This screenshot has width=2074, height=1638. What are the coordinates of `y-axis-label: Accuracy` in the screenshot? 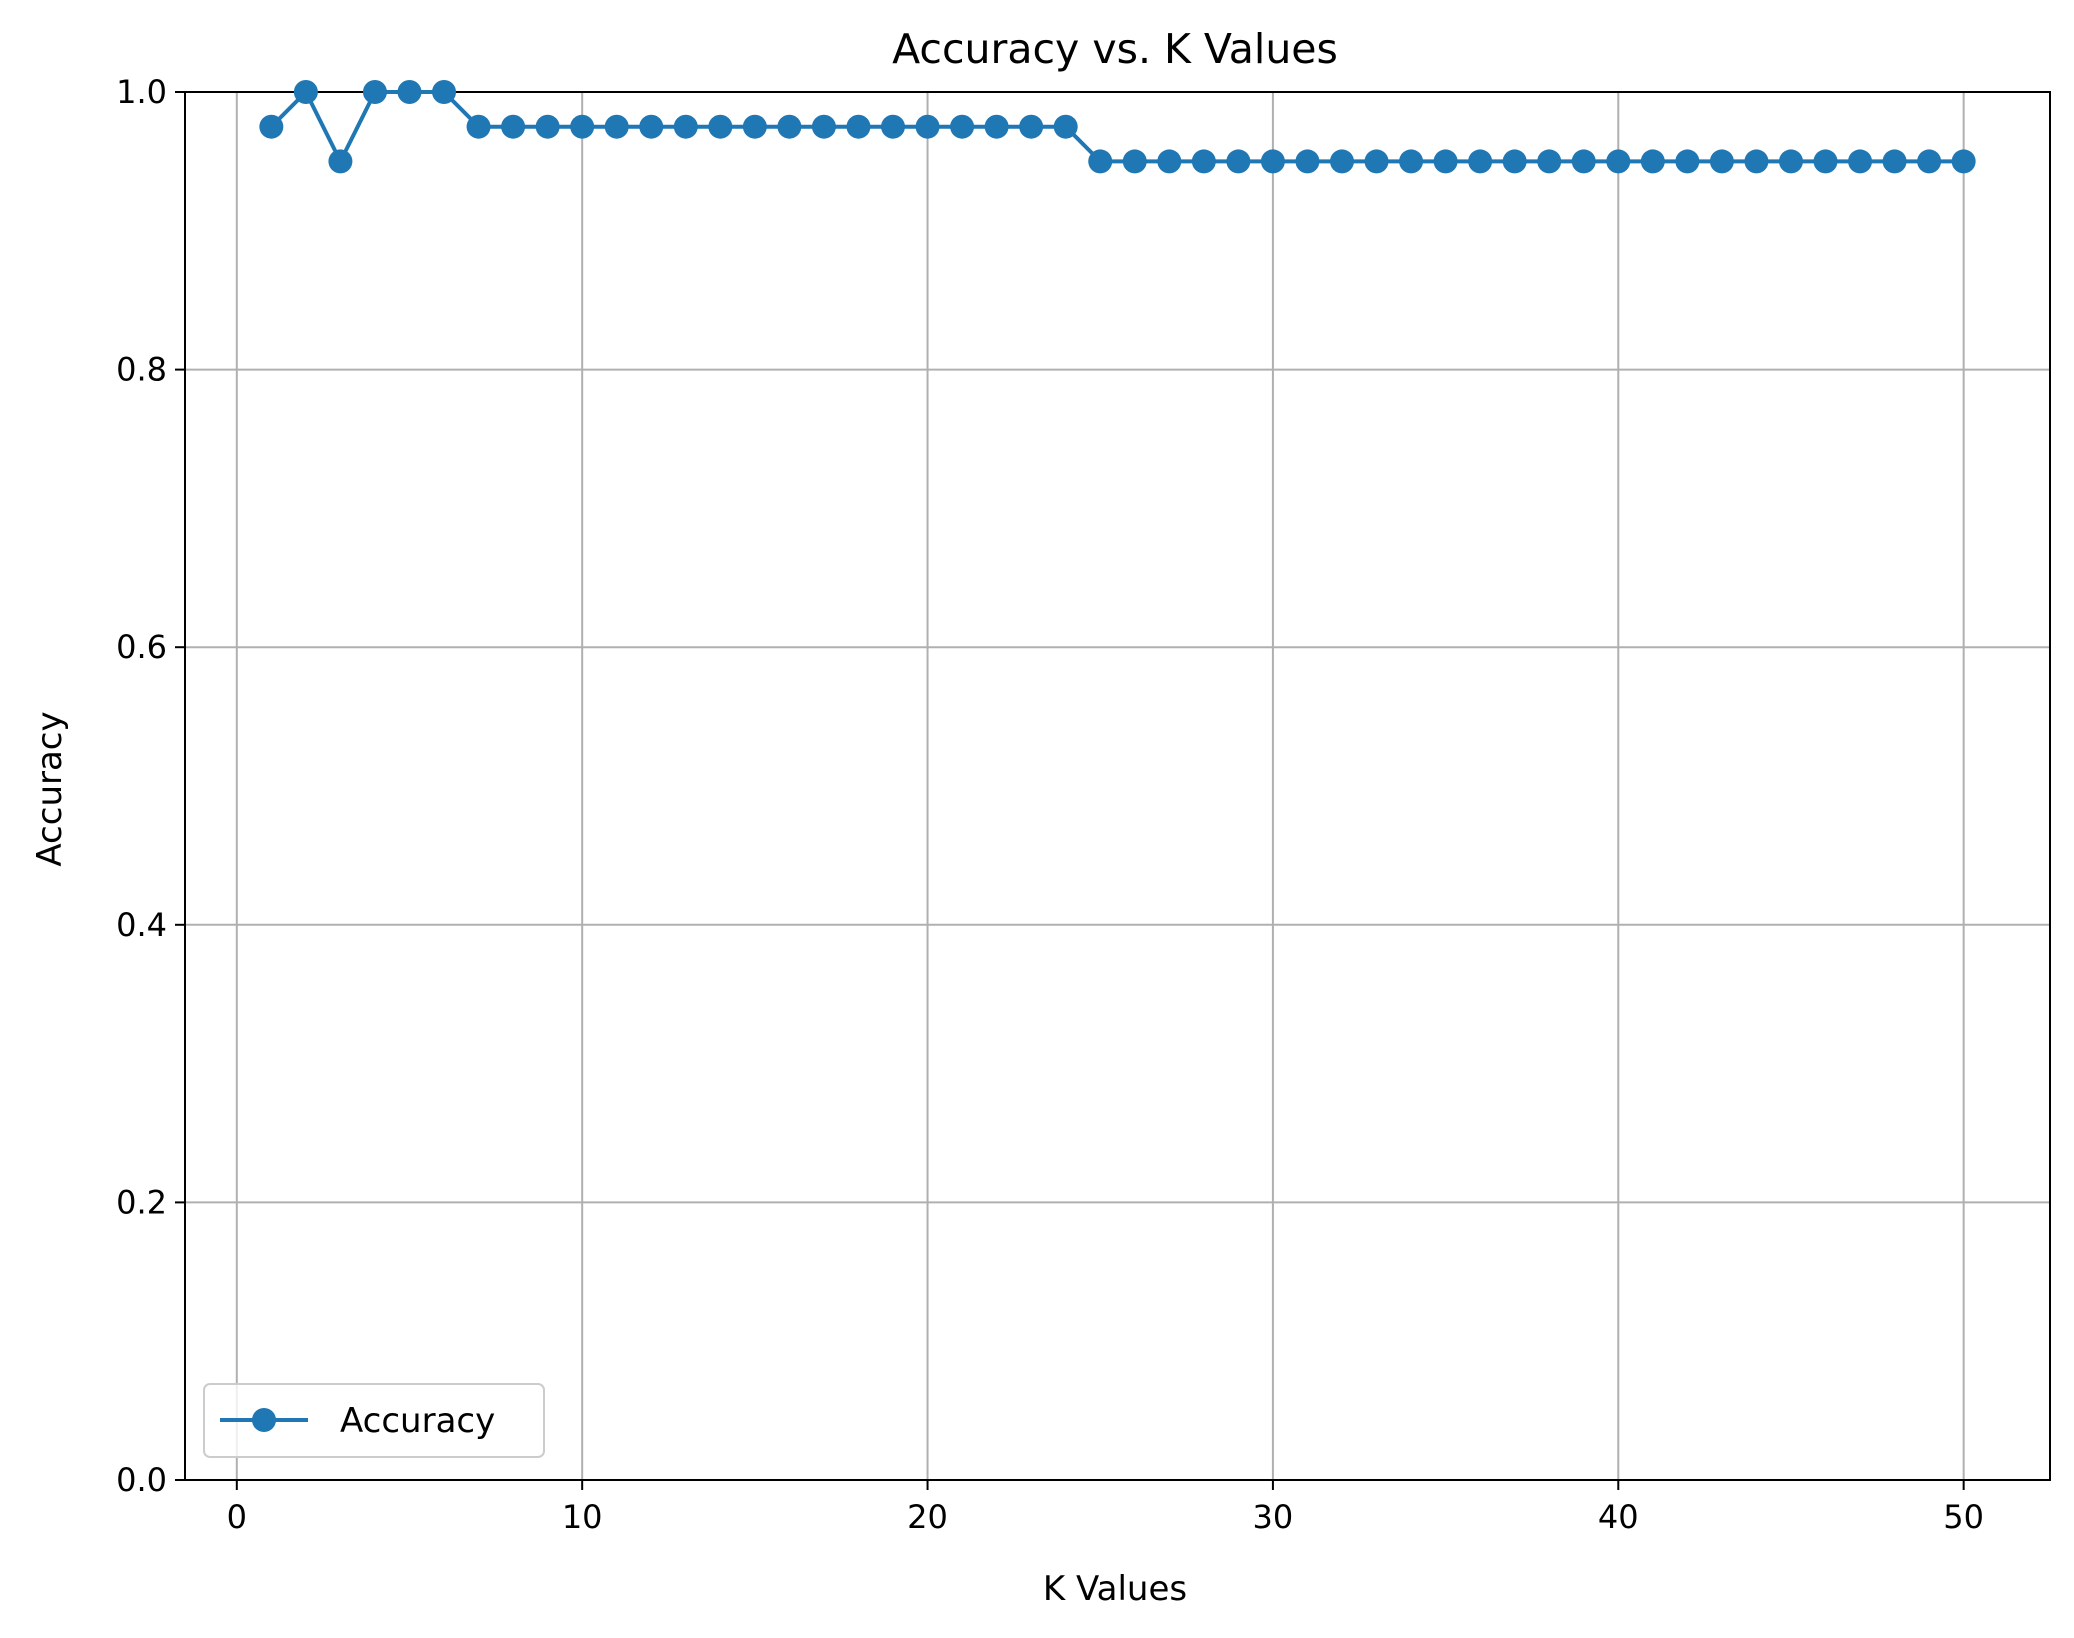 It's located at (50, 788).